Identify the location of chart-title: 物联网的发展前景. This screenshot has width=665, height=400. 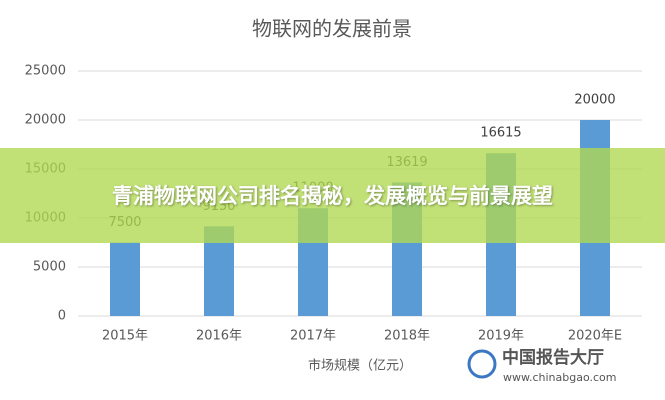
(332, 29).